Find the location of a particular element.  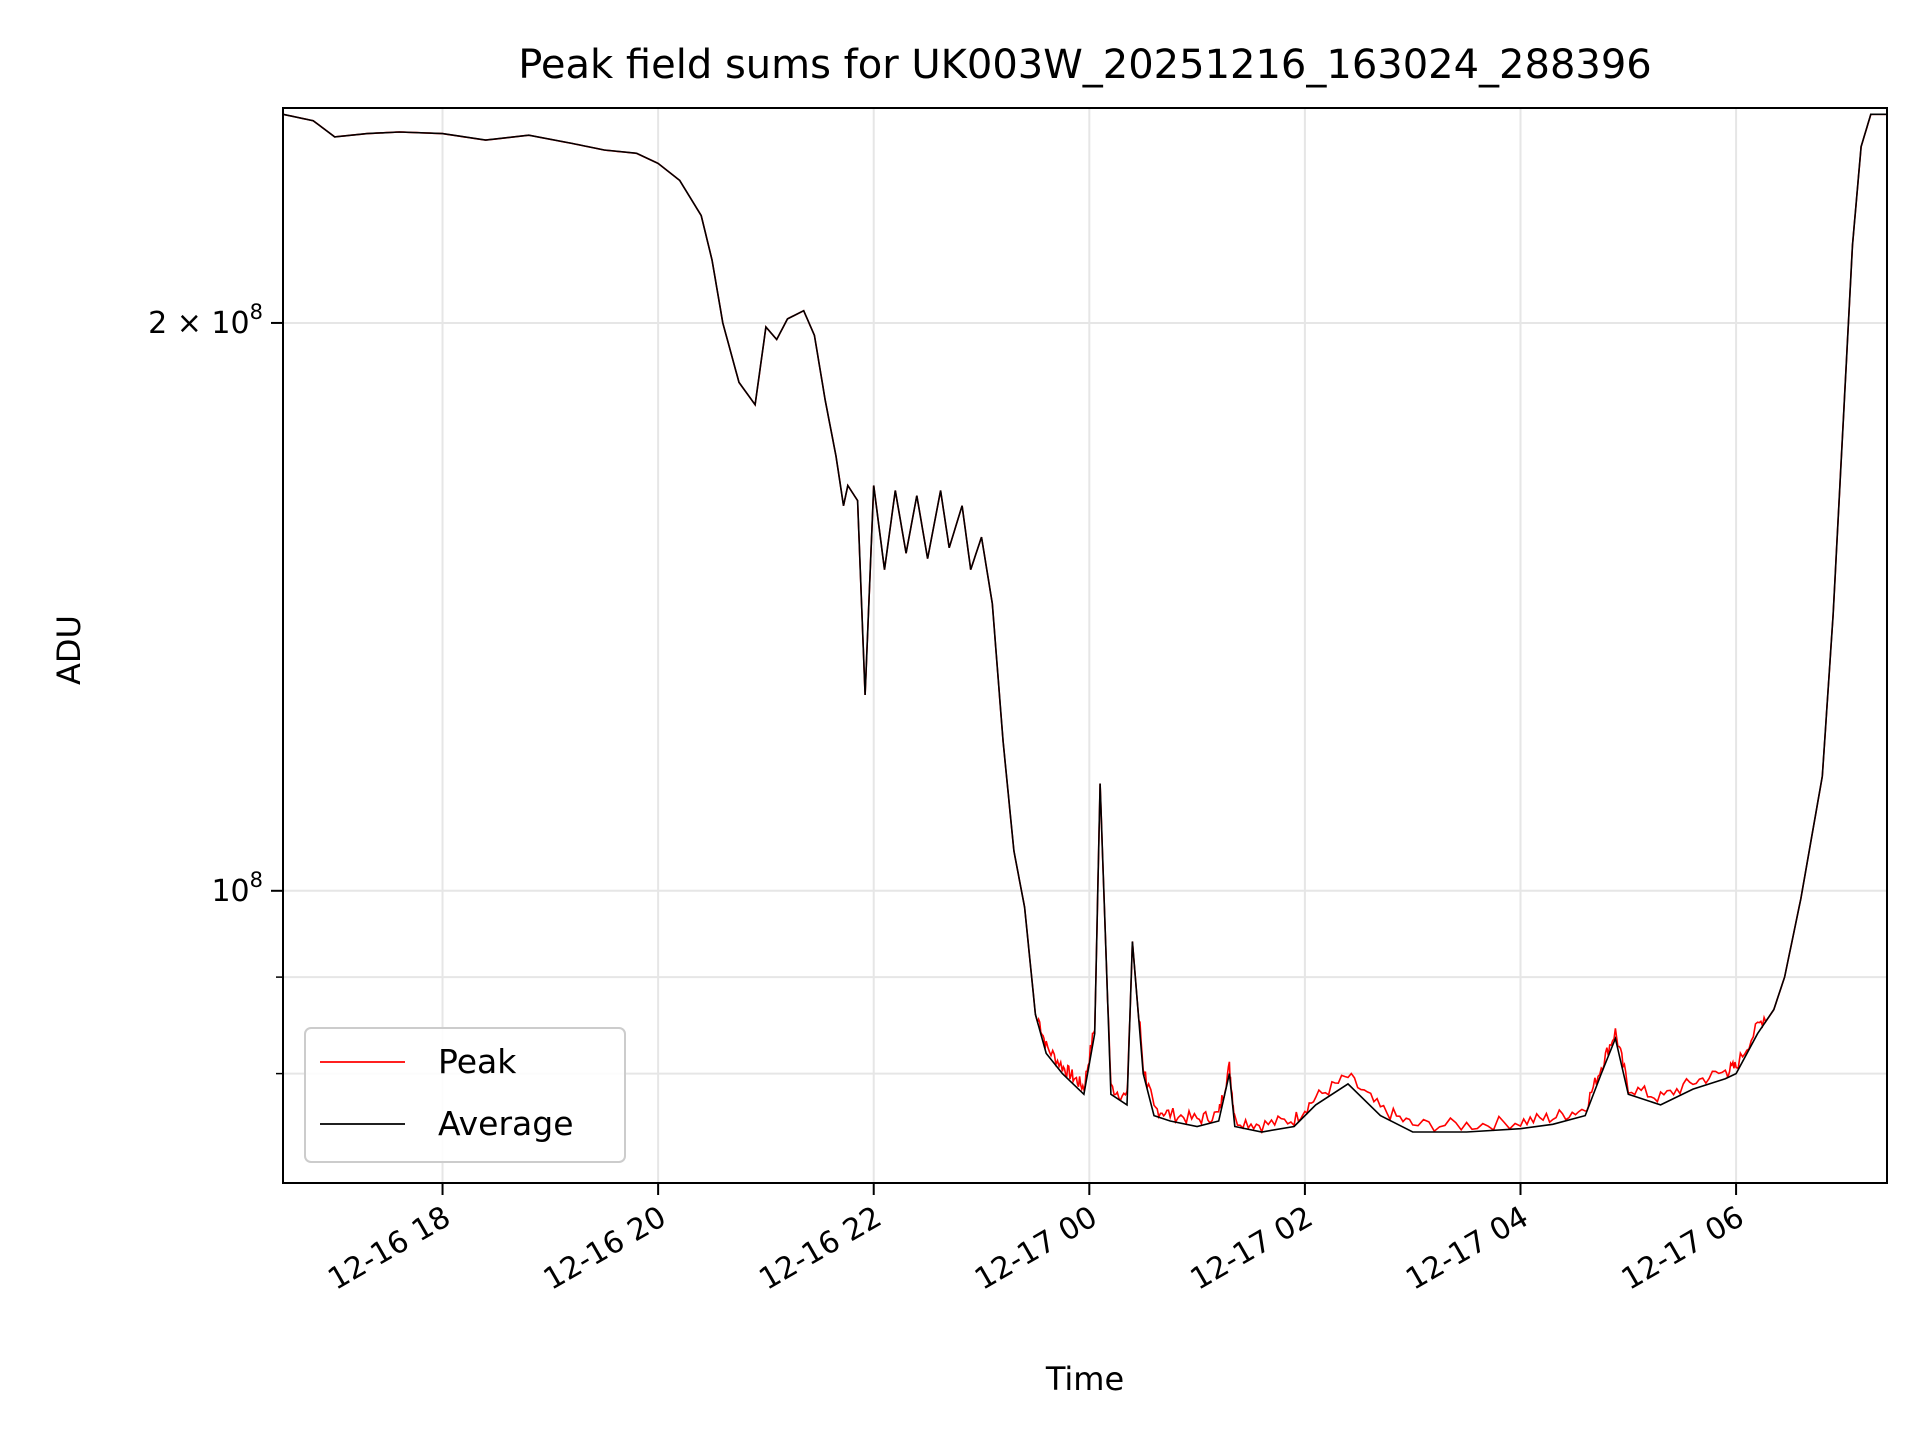

y-axis-label: ADU is located at coordinates (69, 650).